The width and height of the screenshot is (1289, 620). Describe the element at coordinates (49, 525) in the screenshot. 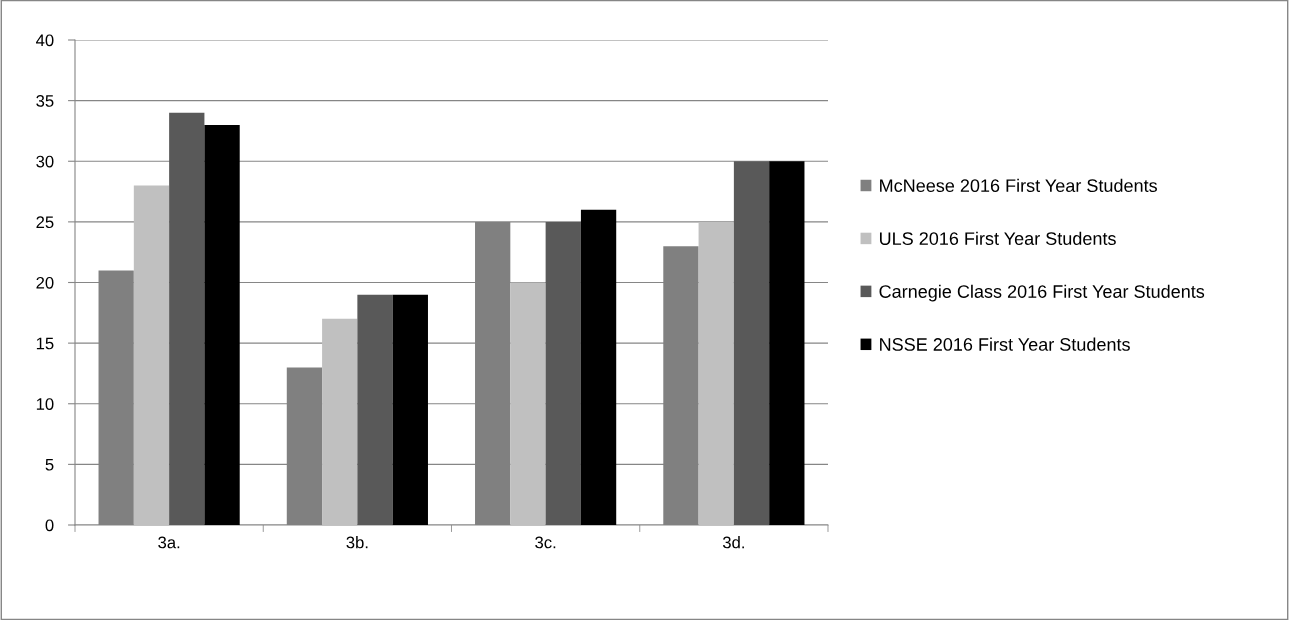

I see `y-tick-label: 0` at that location.